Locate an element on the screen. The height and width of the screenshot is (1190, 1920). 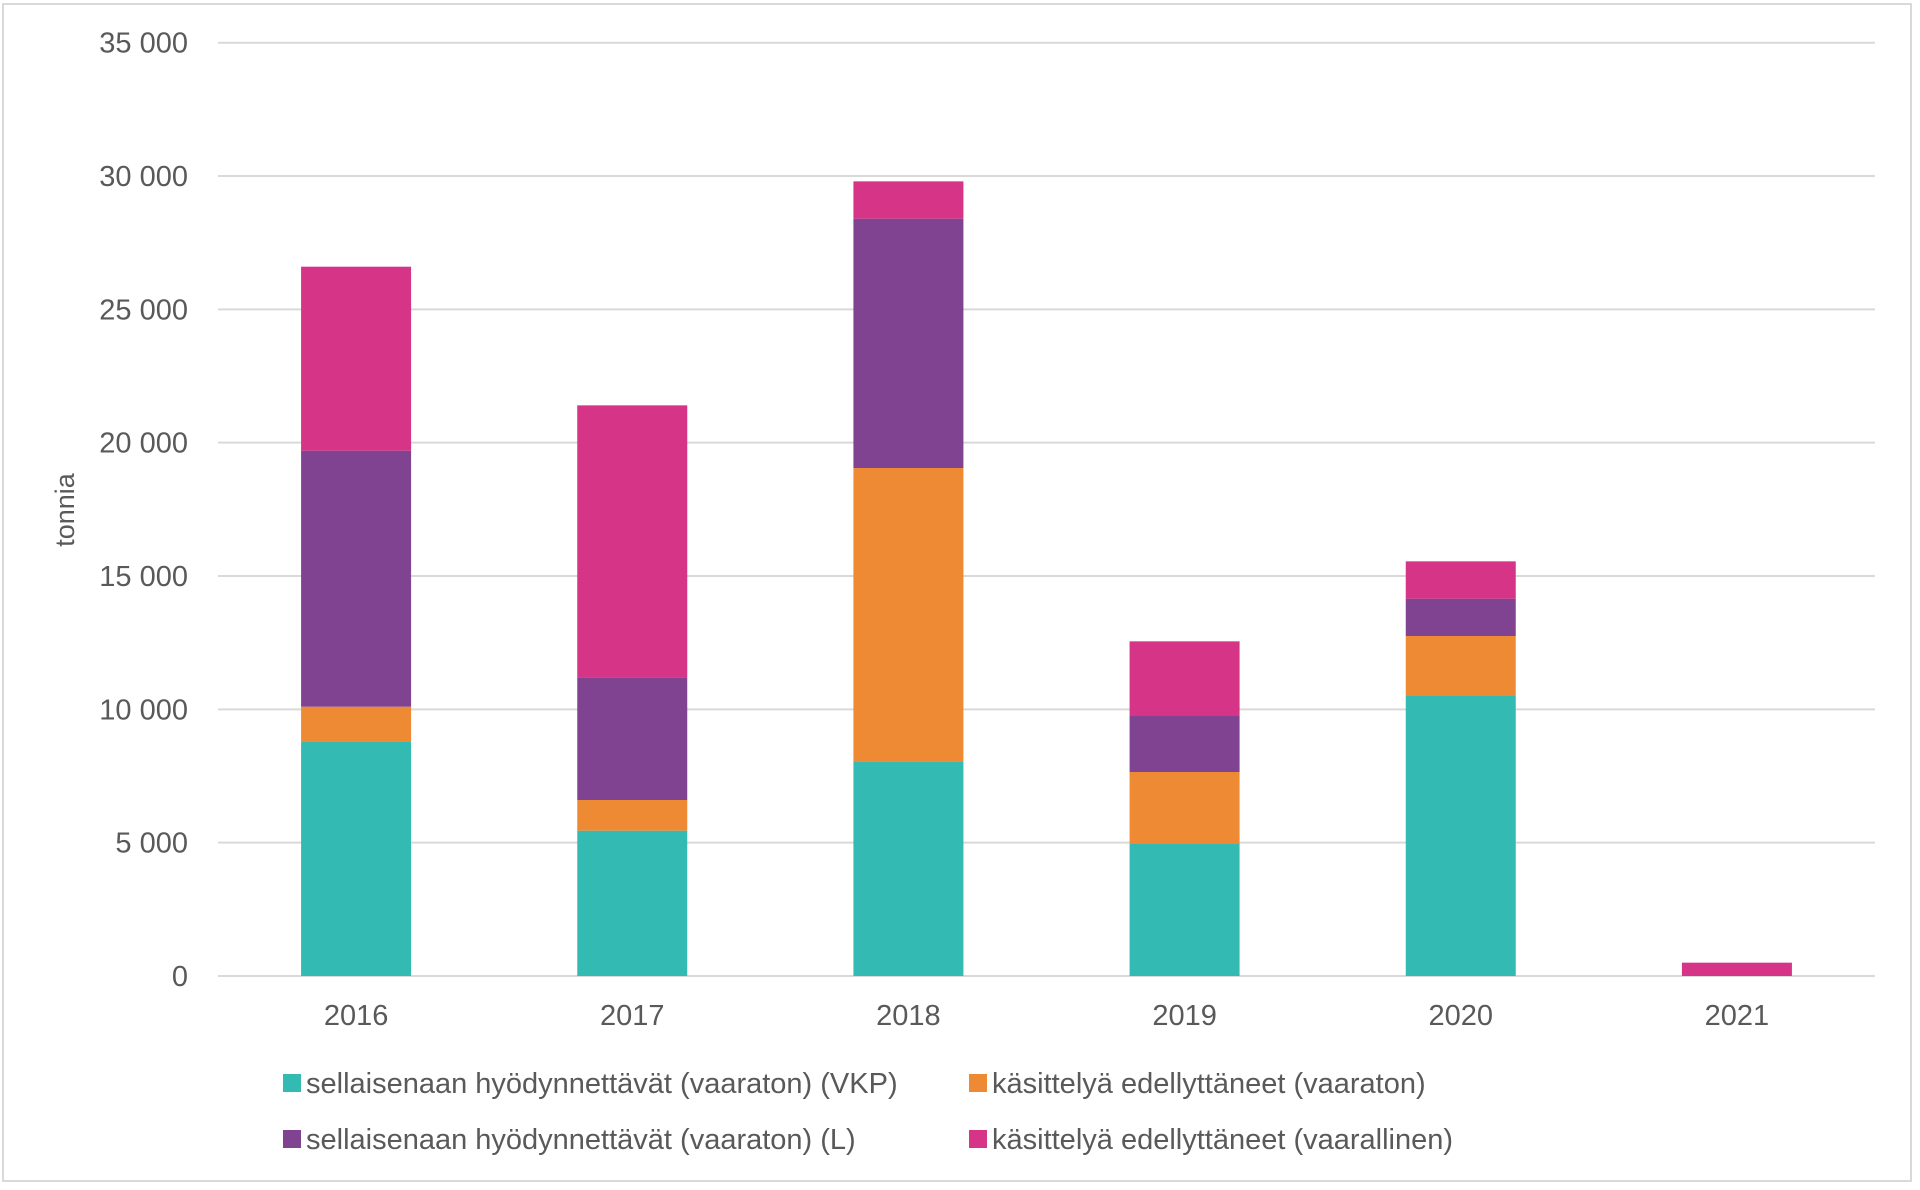
legend-item: käsittelyä edellyttäneet (vaaraton) is located at coordinates (1197, 1084).